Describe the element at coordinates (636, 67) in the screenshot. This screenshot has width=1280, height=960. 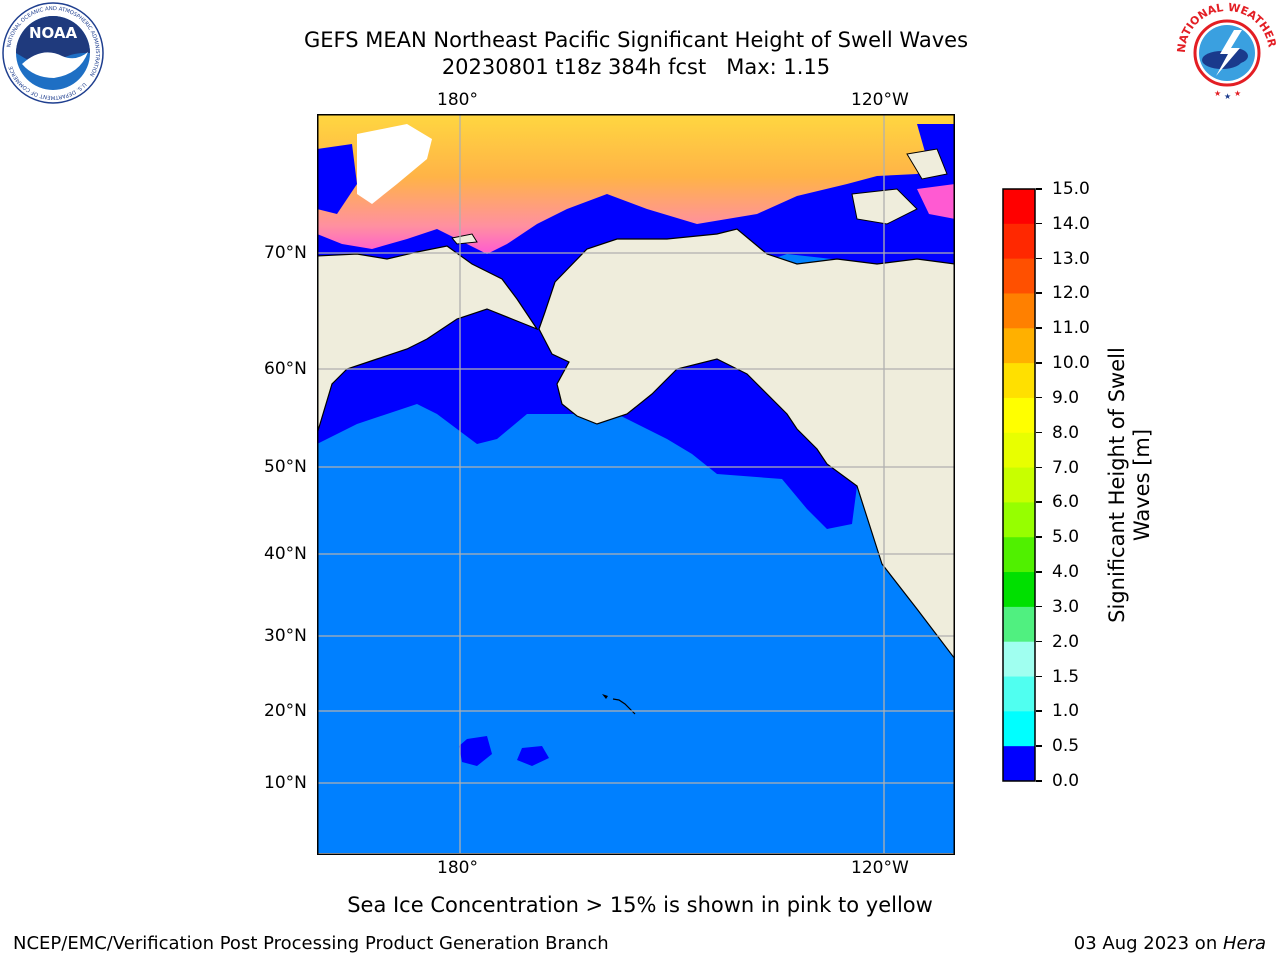
I see `chart-subtitle: 20230801 t18z 384h fcst Max: 1.15` at that location.